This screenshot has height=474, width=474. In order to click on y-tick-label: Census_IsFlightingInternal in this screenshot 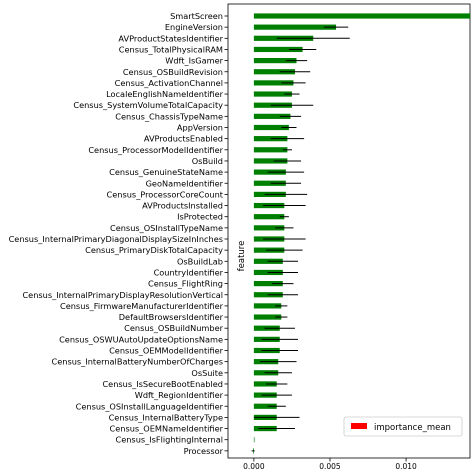, I will do `click(169, 440)`.